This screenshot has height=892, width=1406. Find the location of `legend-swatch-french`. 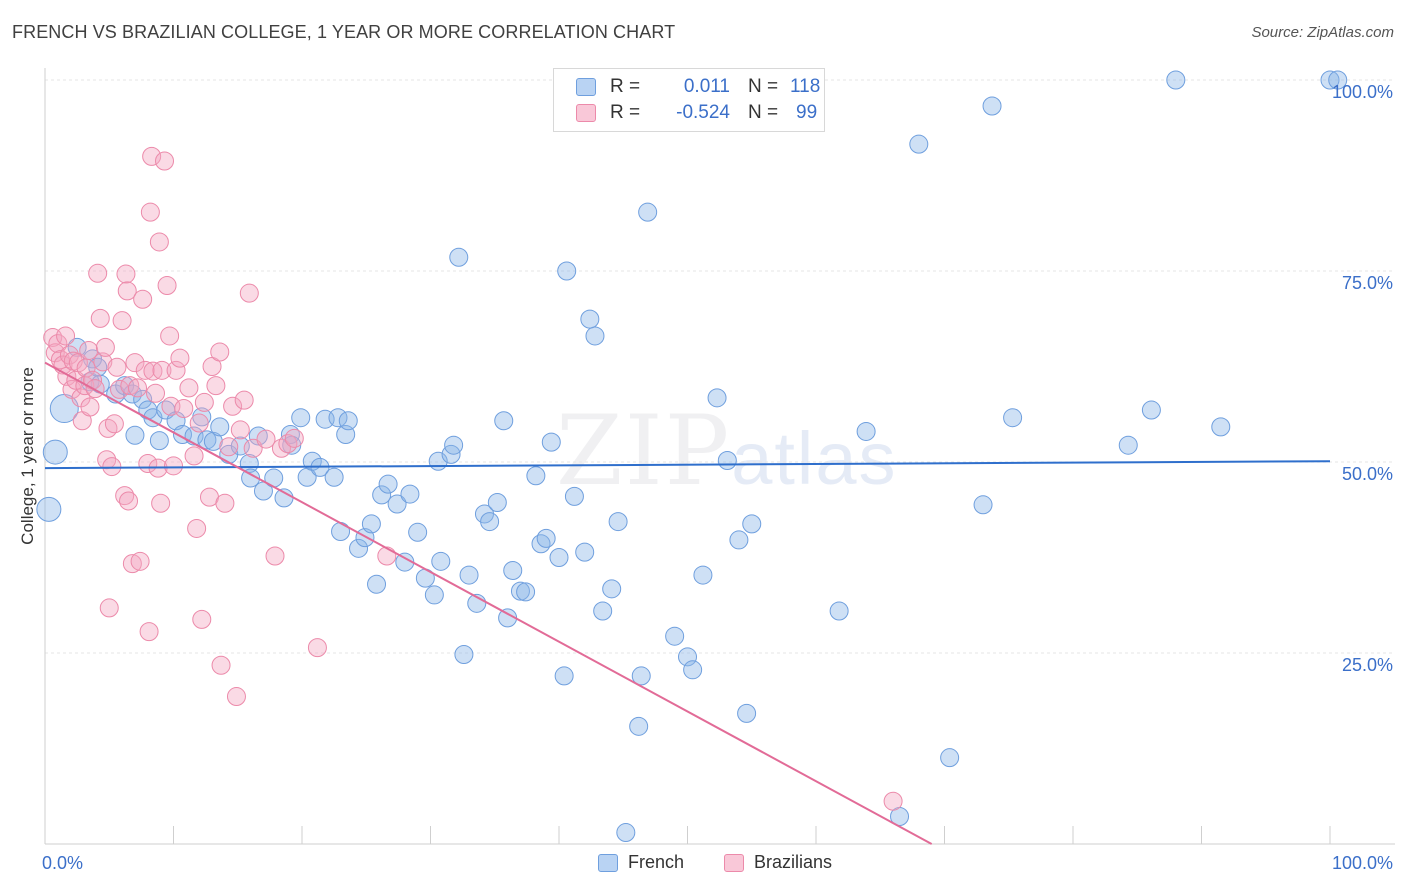

legend-swatch-french is located at coordinates (586, 87).